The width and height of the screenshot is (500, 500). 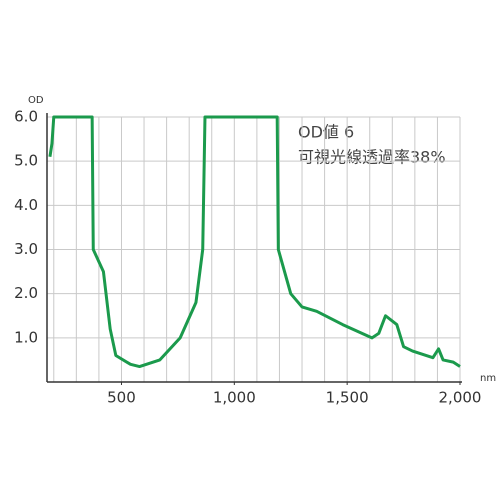 I want to click on y-axis-label: OD, so click(x=36, y=100).